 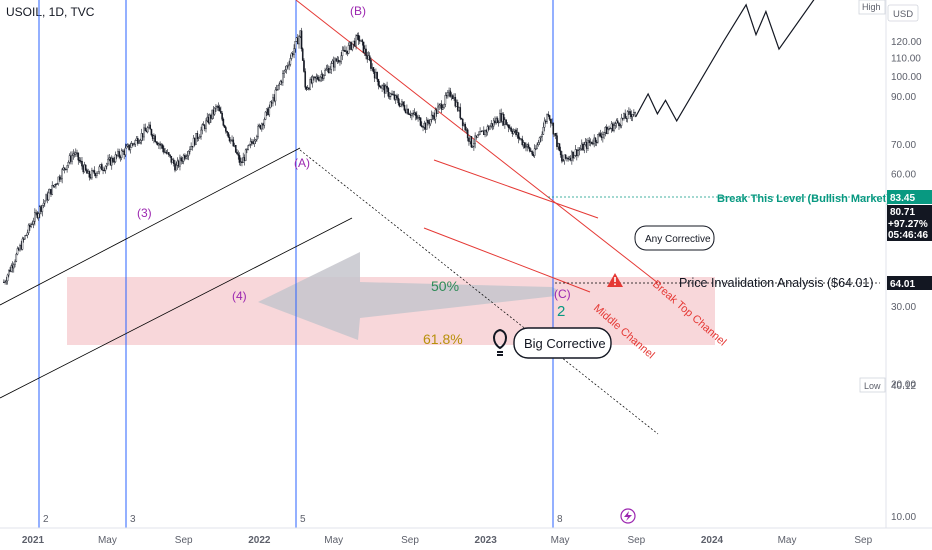 I want to click on currency-badge, so click(x=903, y=13).